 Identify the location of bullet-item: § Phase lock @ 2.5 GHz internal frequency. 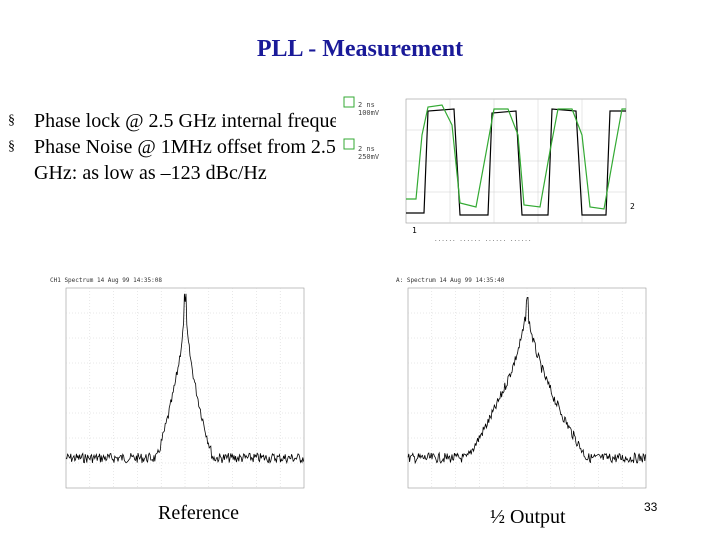
(188, 121).